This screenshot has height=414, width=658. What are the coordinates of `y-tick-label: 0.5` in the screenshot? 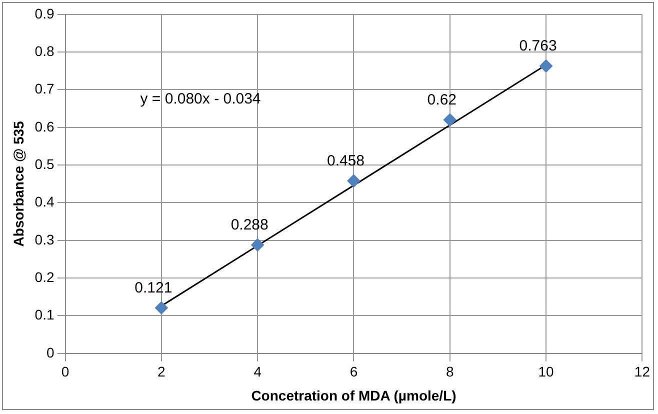 It's located at (44, 164).